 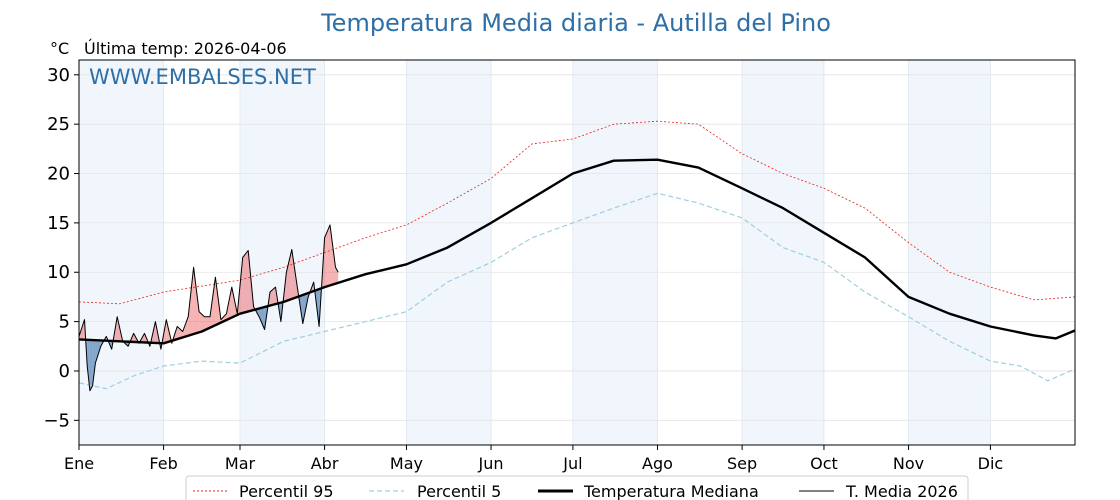 I want to click on month-band-nov, so click(x=949, y=252).